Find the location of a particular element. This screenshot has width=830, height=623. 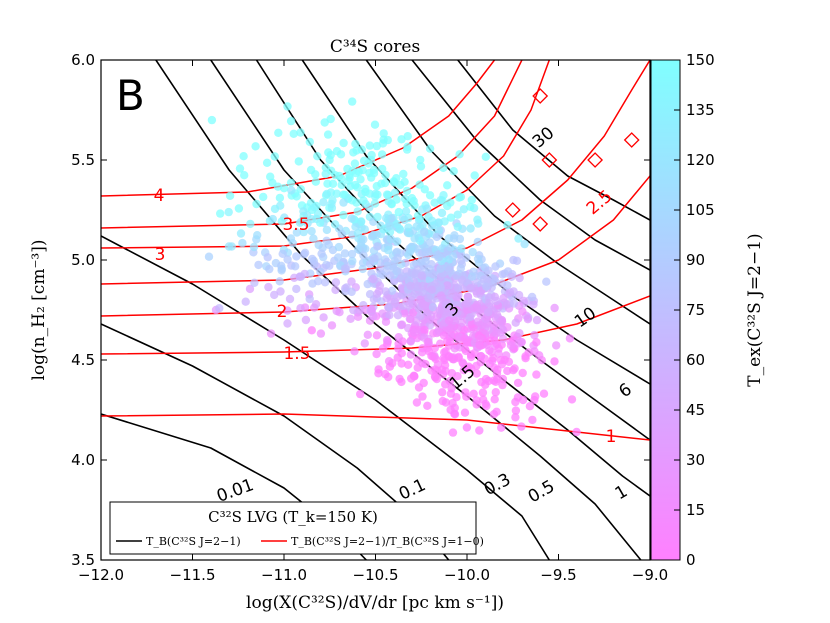

x-tick-label: −10.0 is located at coordinates (467, 575).